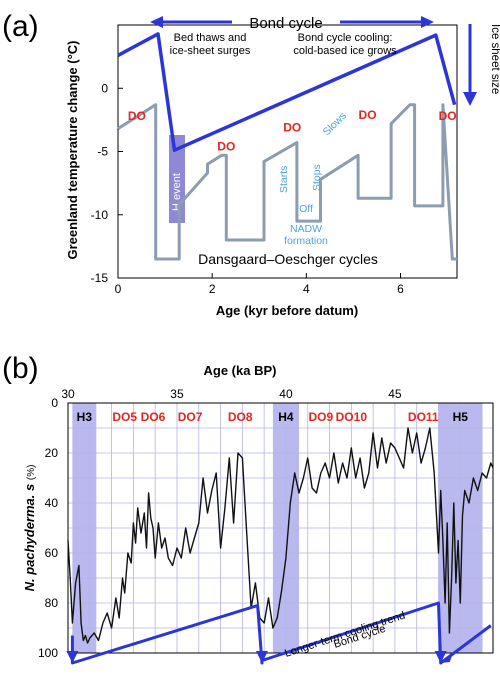 This screenshot has height=682, width=500. What do you see at coordinates (494, 59) in the screenshot?
I see `ice-sheet-size-label: Ice sheet size` at bounding box center [494, 59].